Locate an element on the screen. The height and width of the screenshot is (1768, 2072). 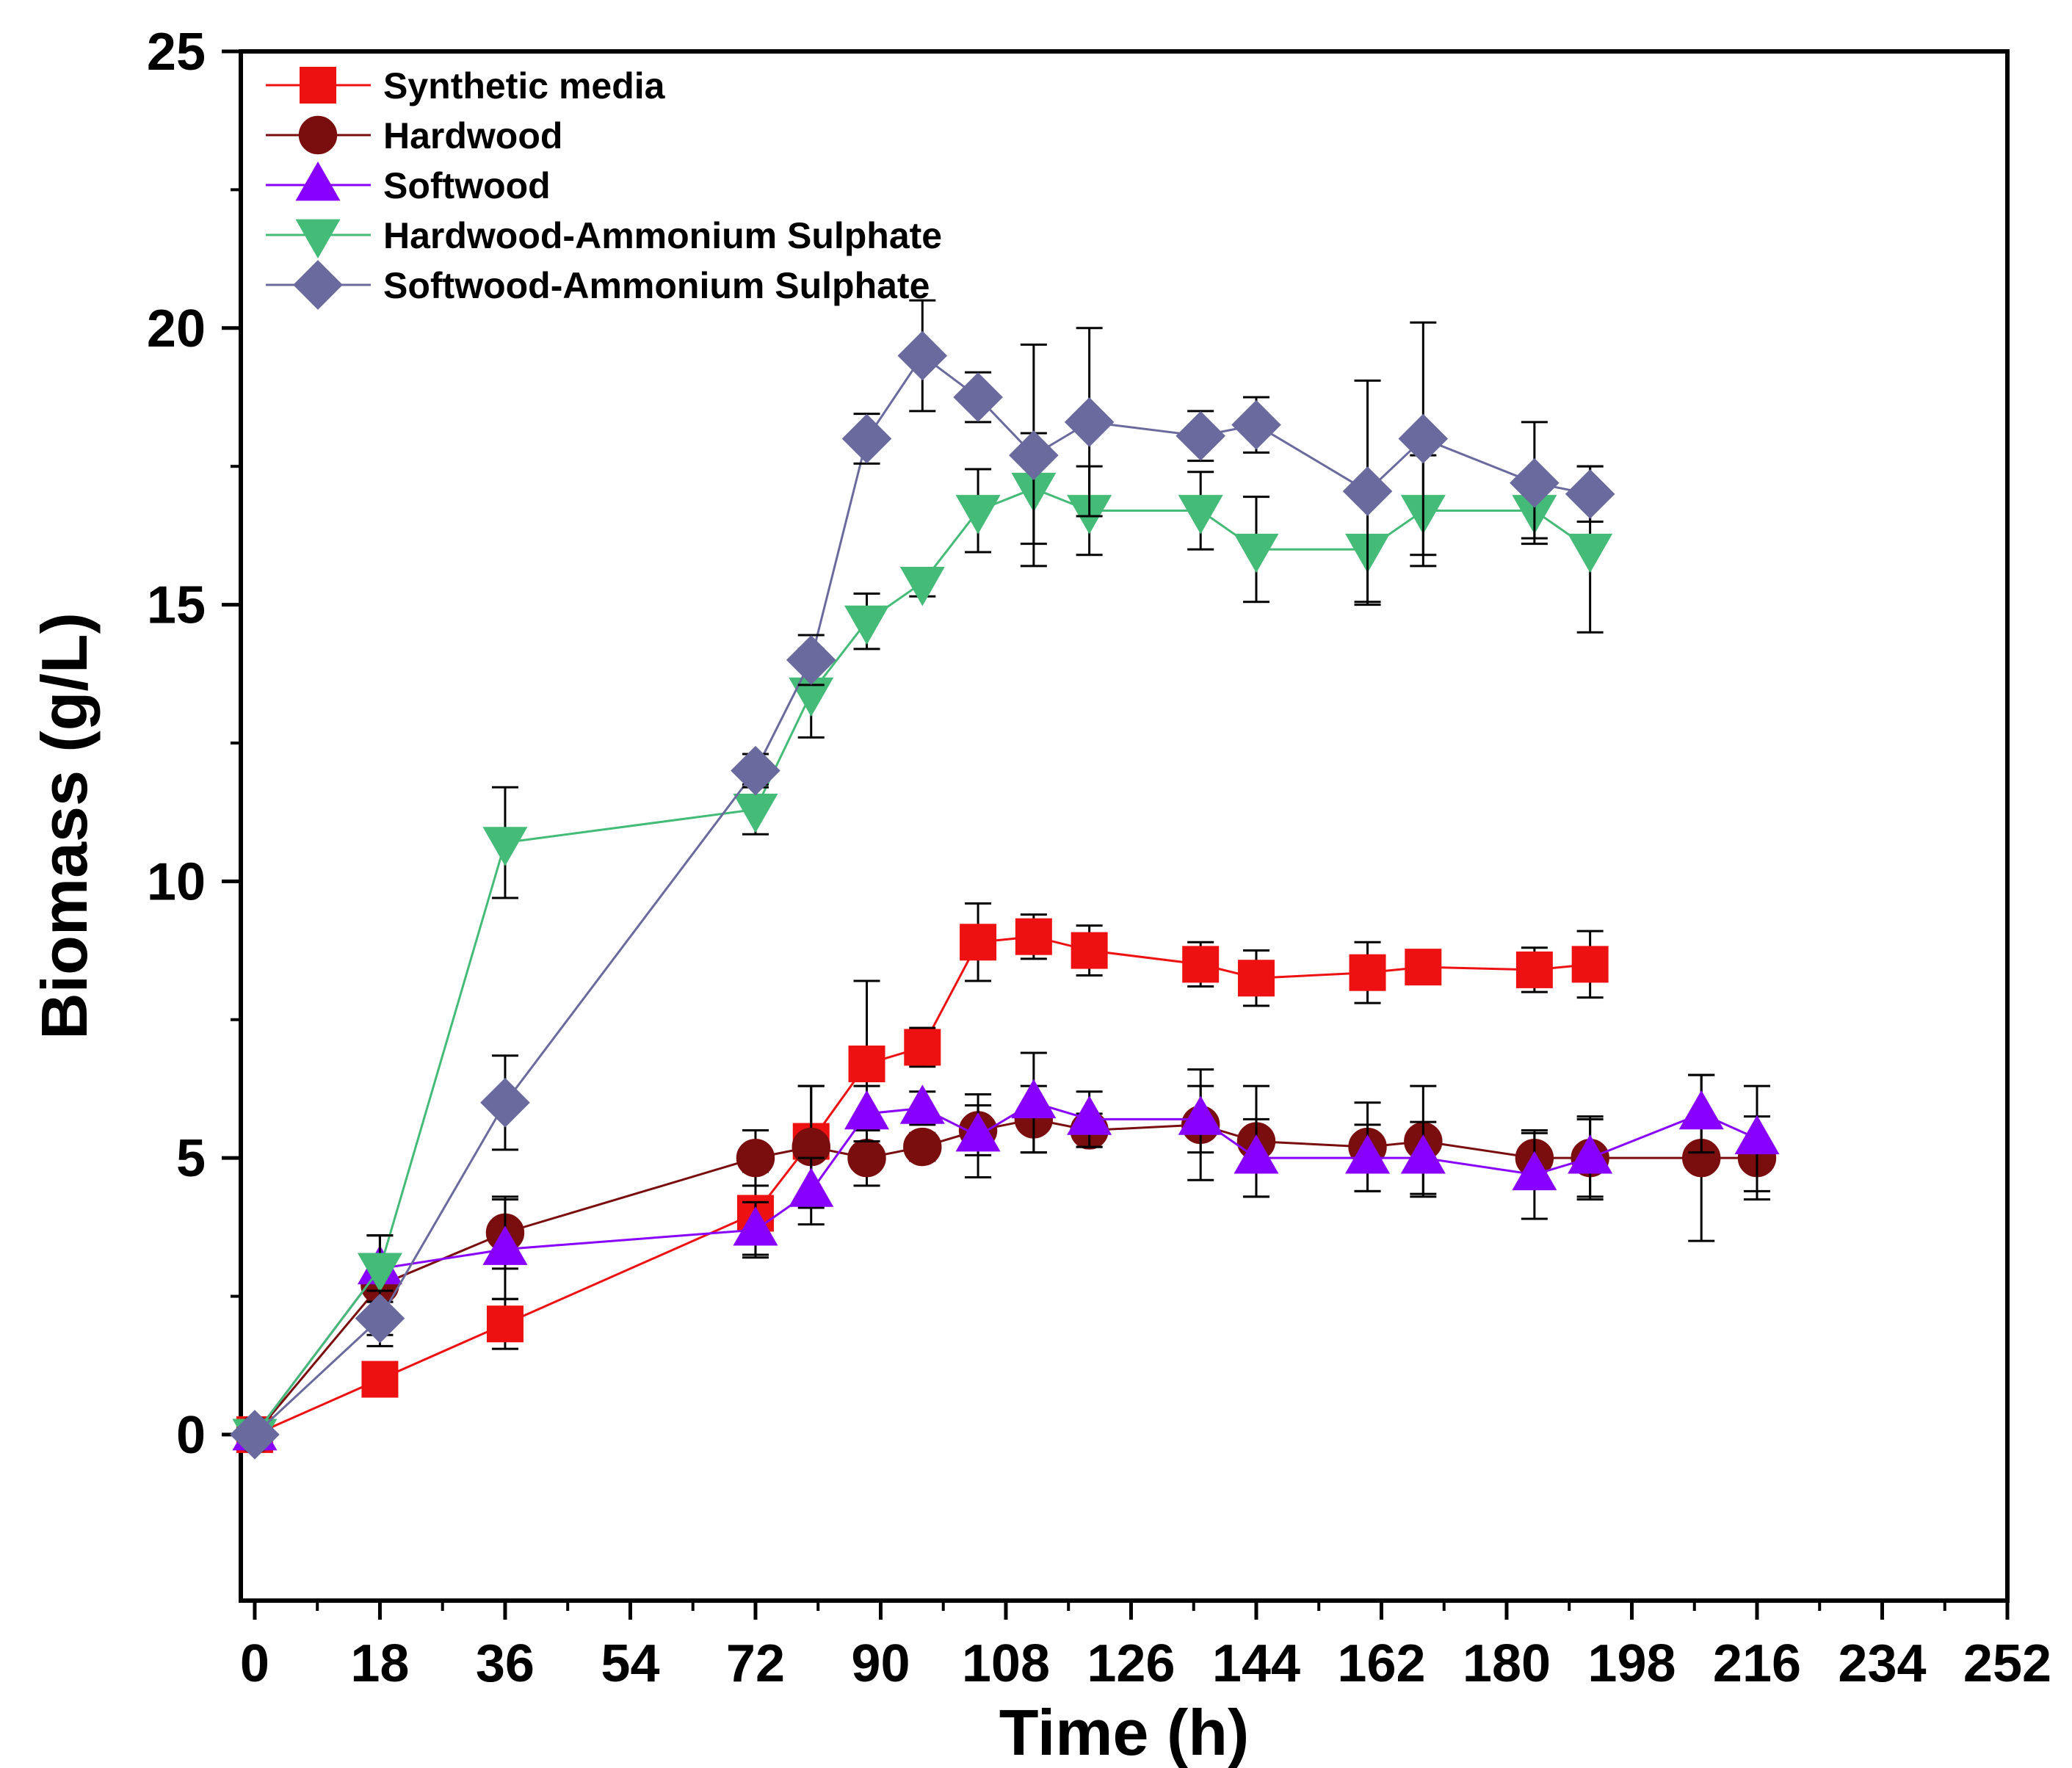
y-tick-label: 0 is located at coordinates (191, 1436).